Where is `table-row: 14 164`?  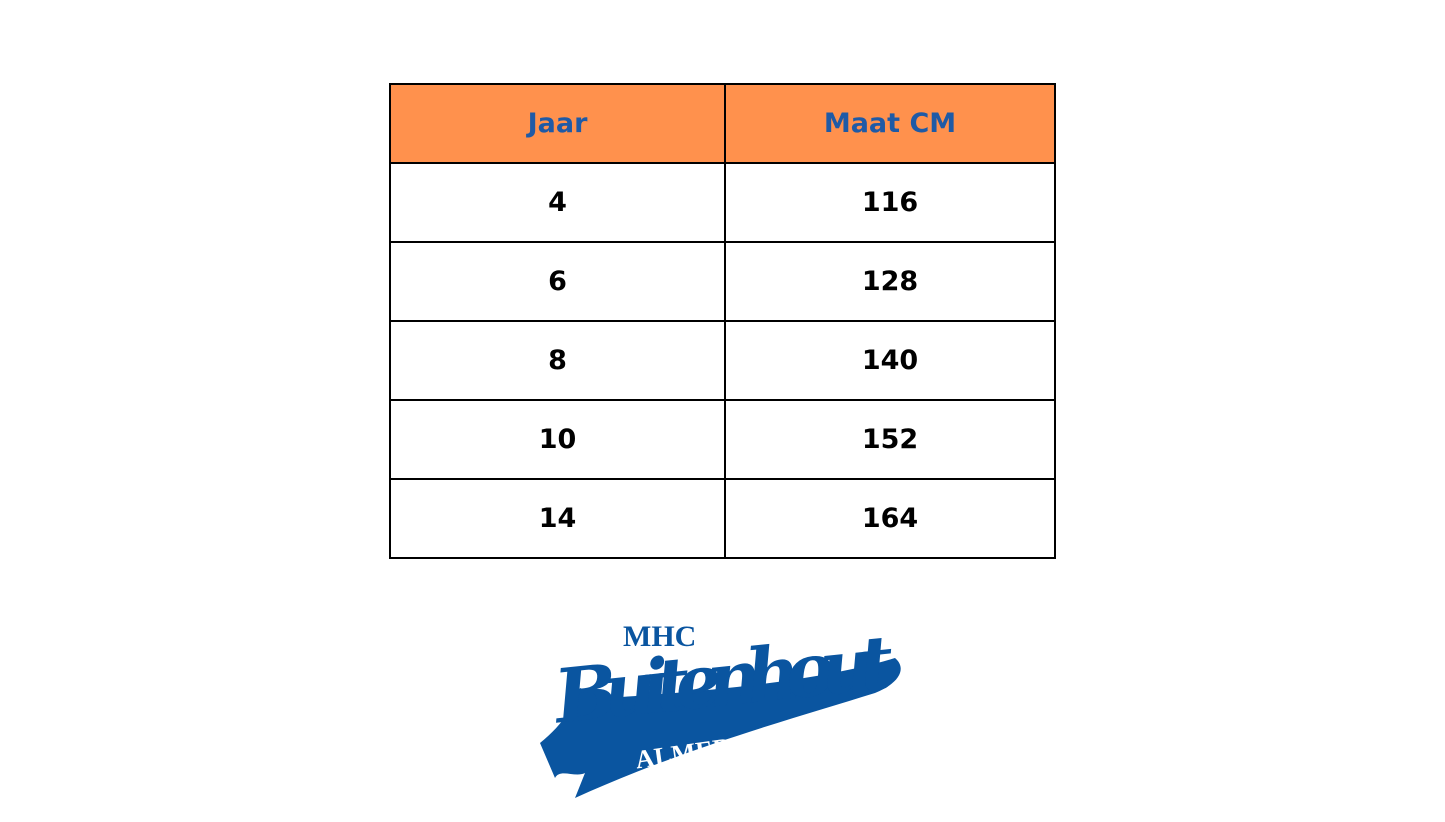
table-row: 14 164 is located at coordinates (722, 518).